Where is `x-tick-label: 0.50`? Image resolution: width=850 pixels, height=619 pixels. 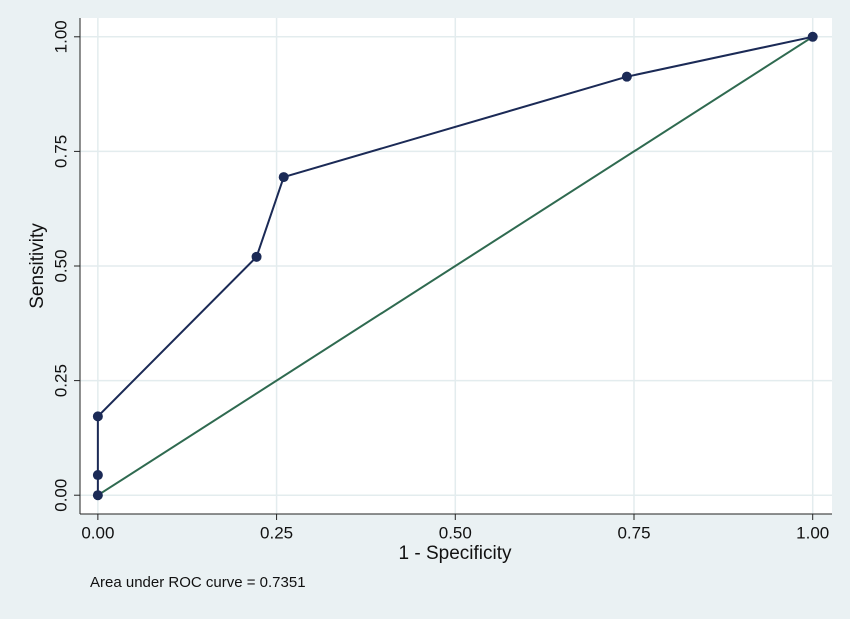 x-tick-label: 0.50 is located at coordinates (455, 532).